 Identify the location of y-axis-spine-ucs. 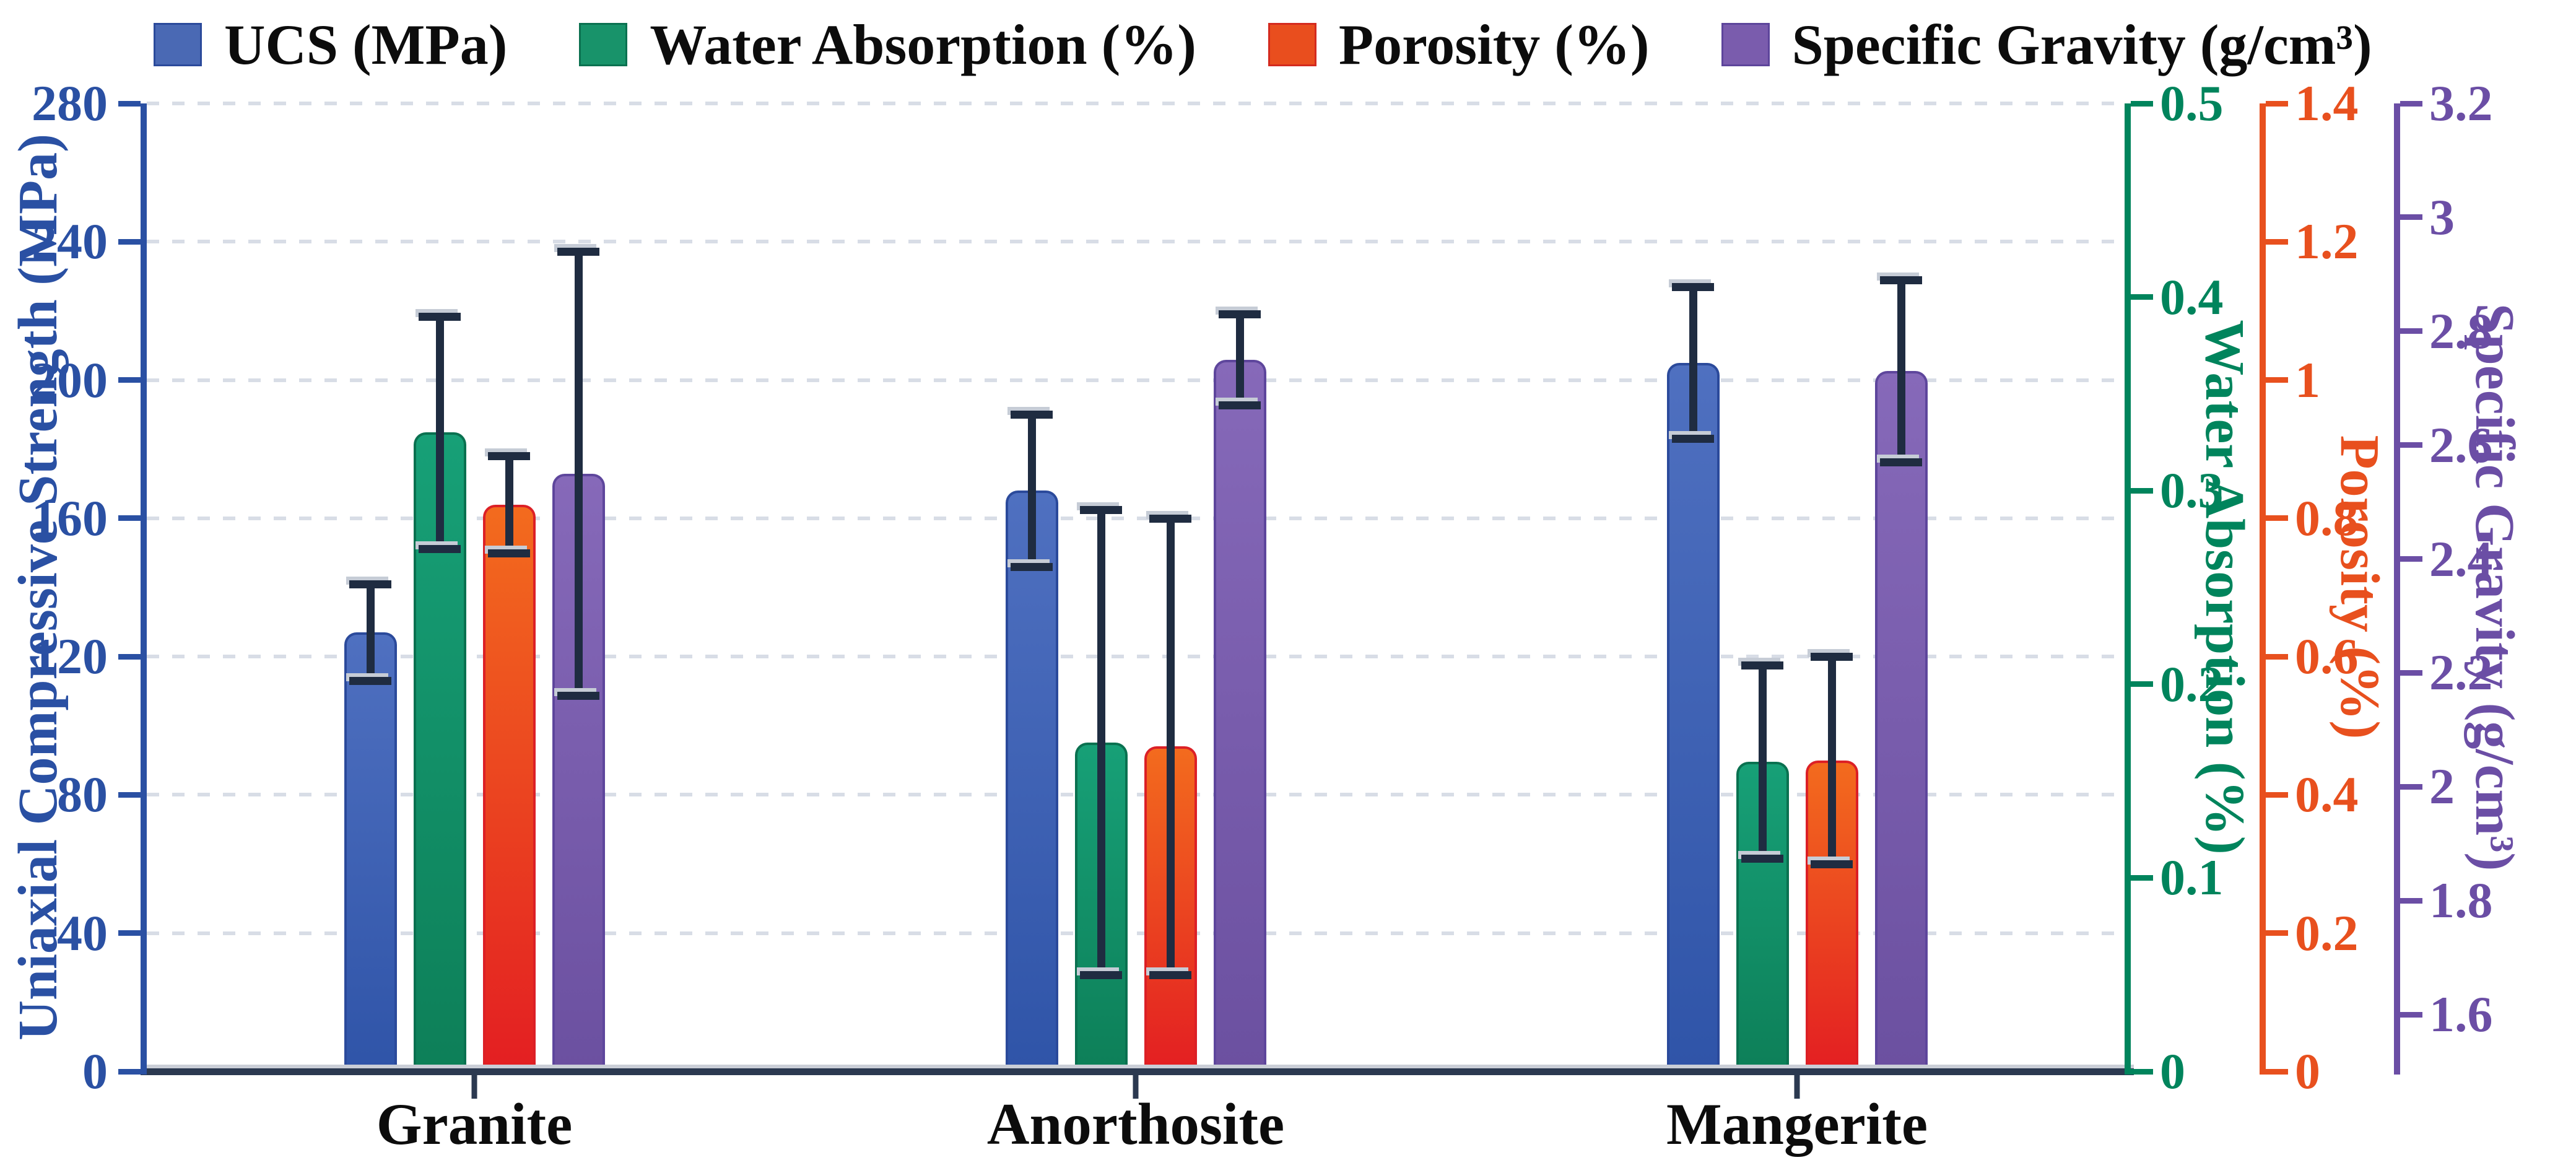
(144, 589).